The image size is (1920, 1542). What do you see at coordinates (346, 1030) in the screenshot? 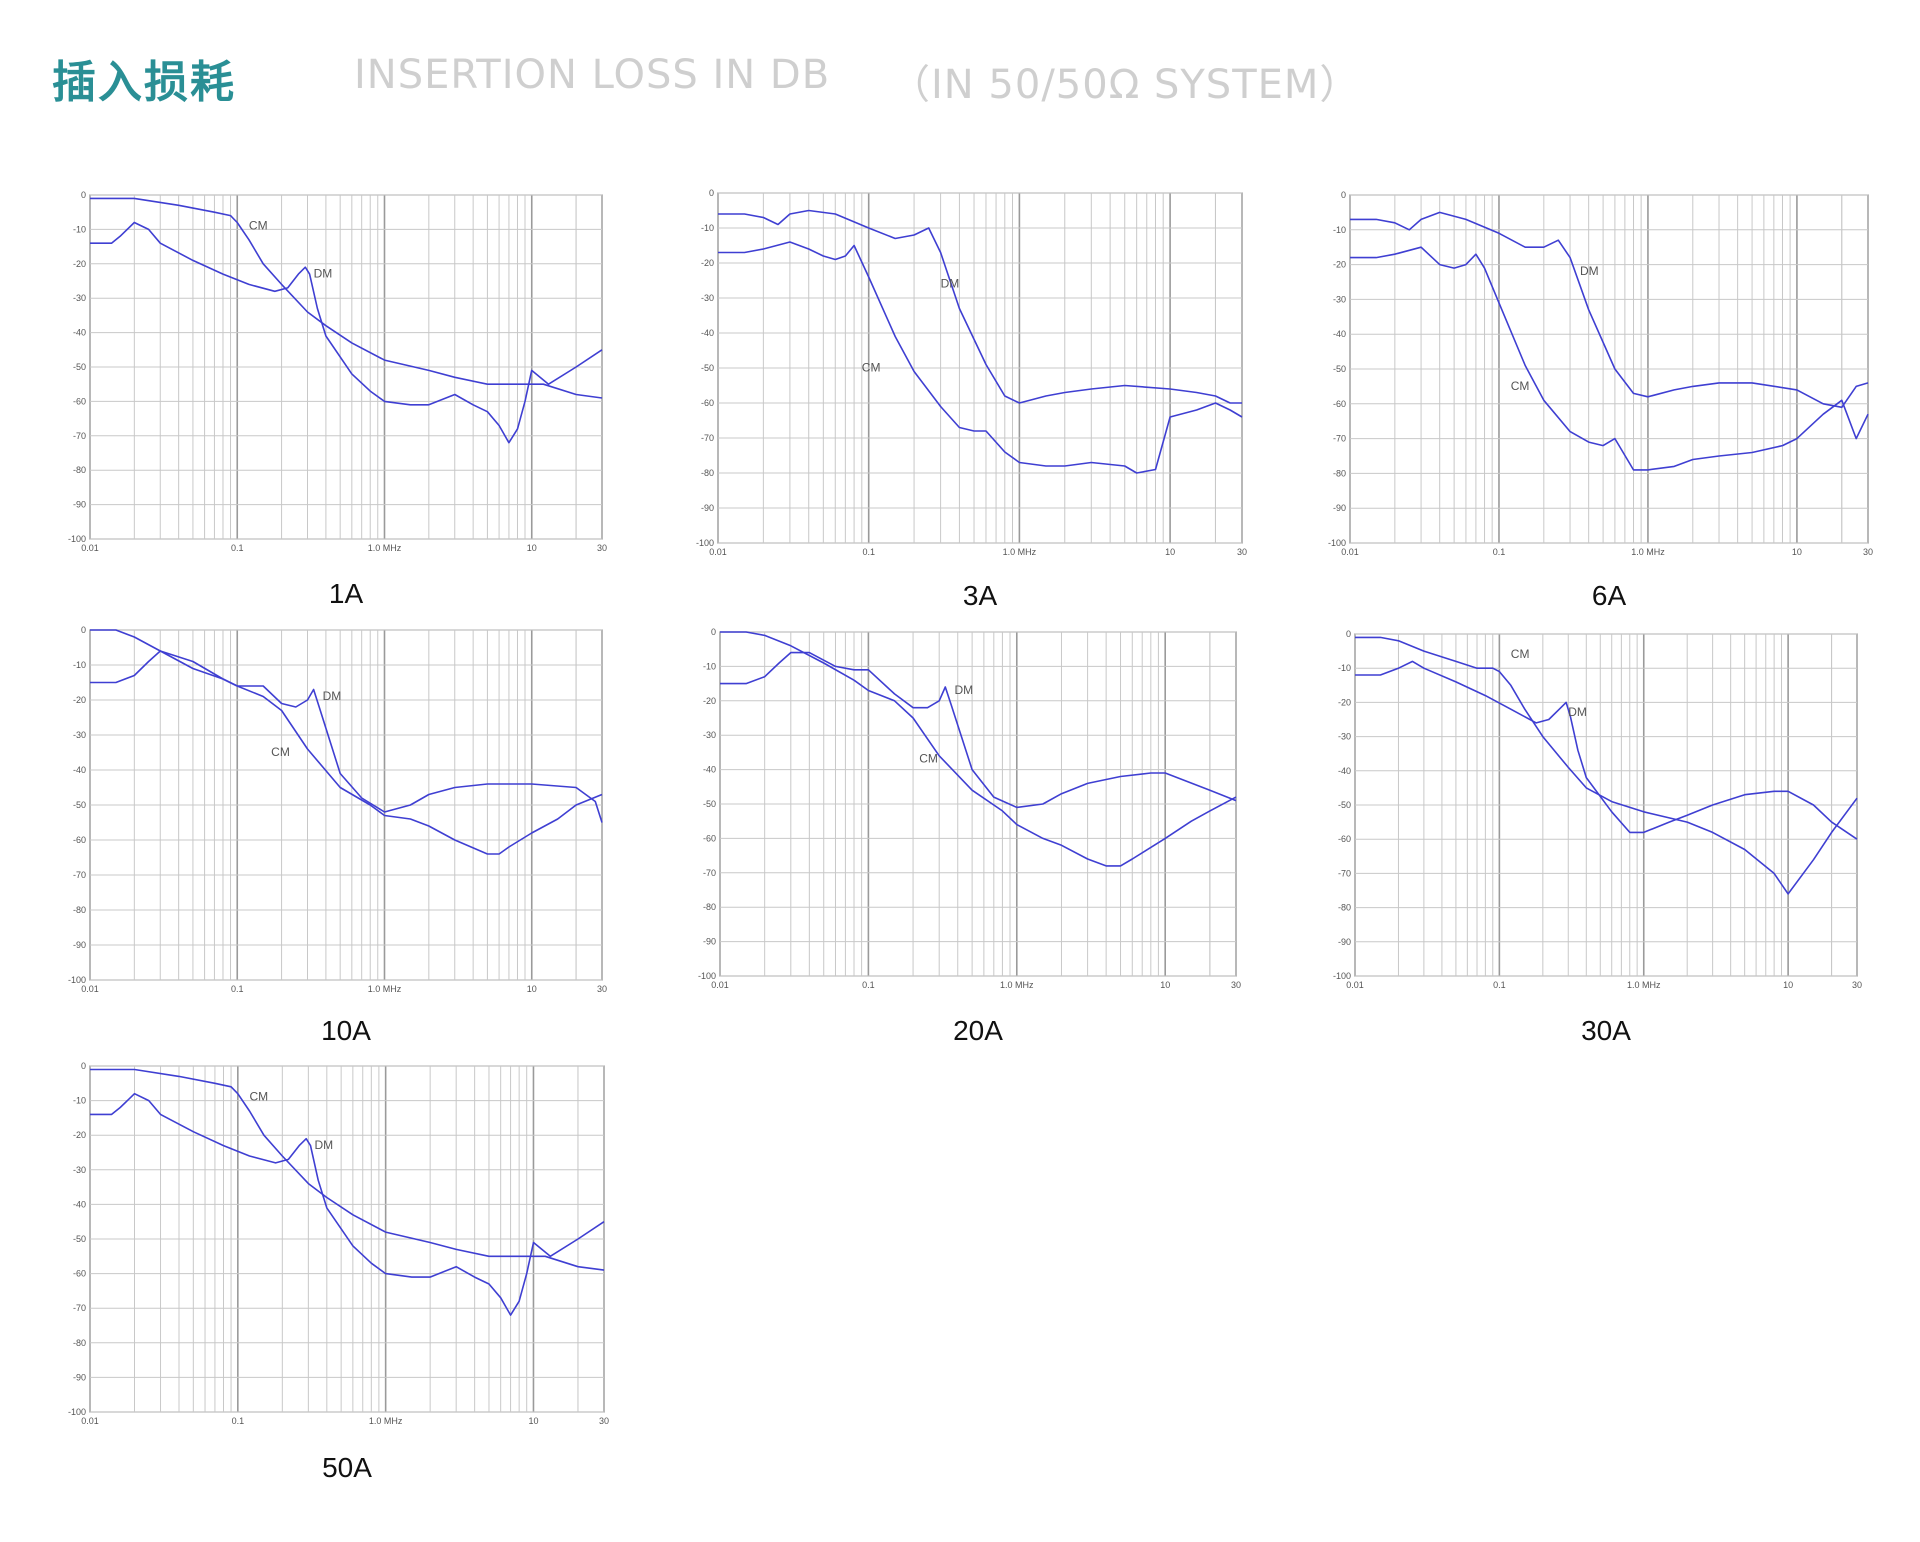
I see `chart-caption: 10A` at bounding box center [346, 1030].